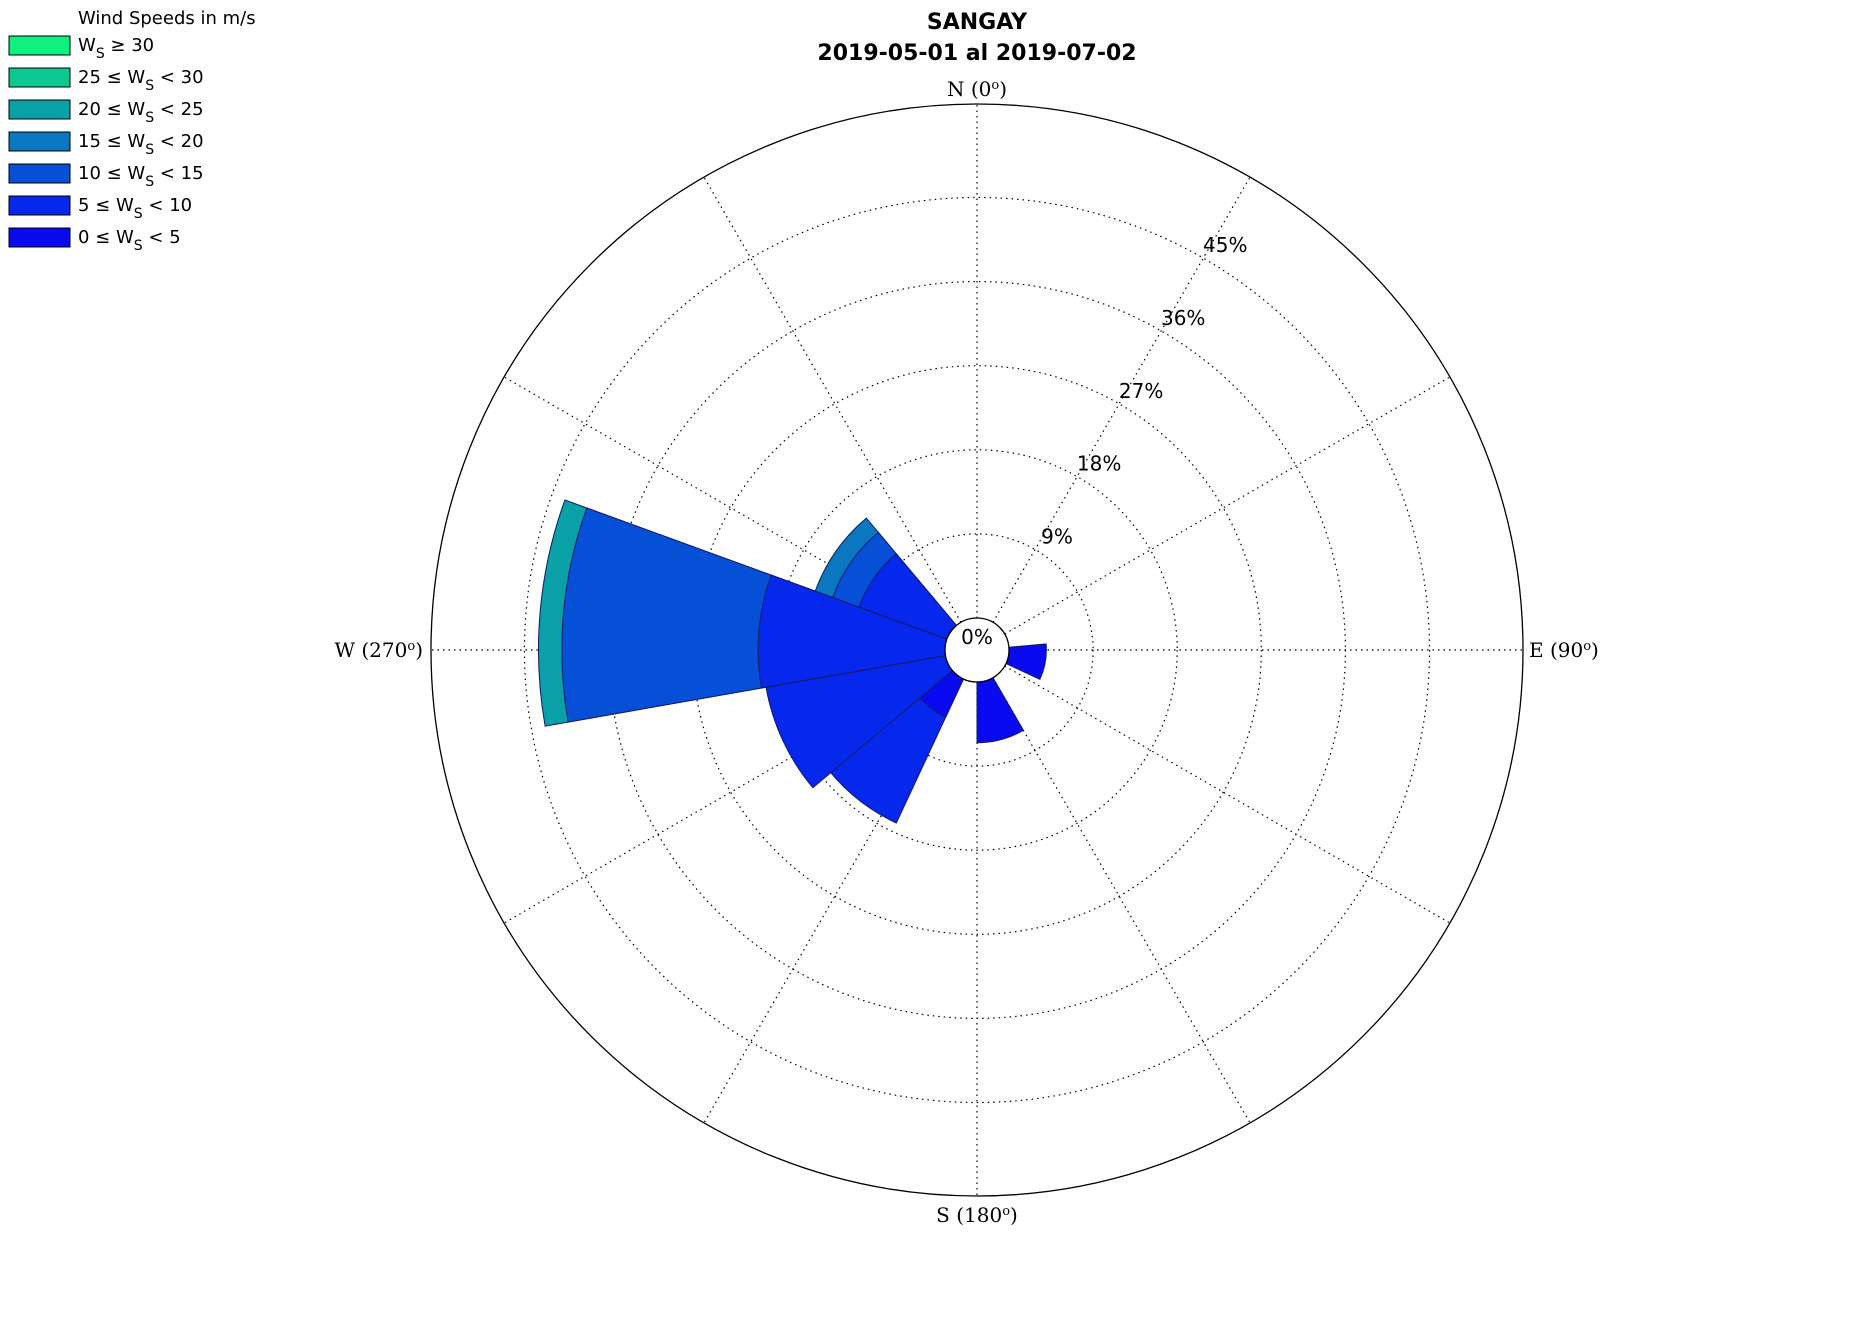 The height and width of the screenshot is (1337, 1867). Describe the element at coordinates (977, 89) in the screenshot. I see `direction-label: N (0o)` at that location.